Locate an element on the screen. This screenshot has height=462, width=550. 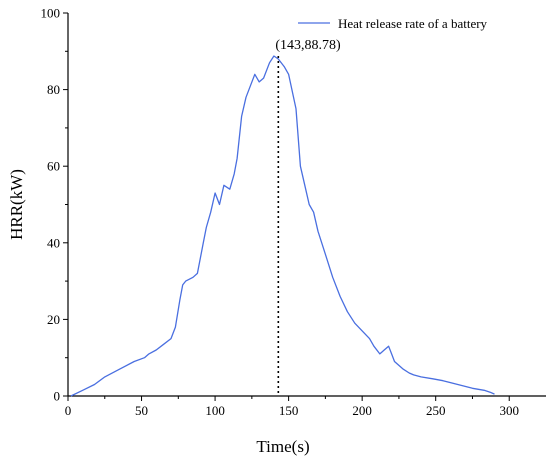
x-tick-label: 250 is located at coordinates (436, 410).